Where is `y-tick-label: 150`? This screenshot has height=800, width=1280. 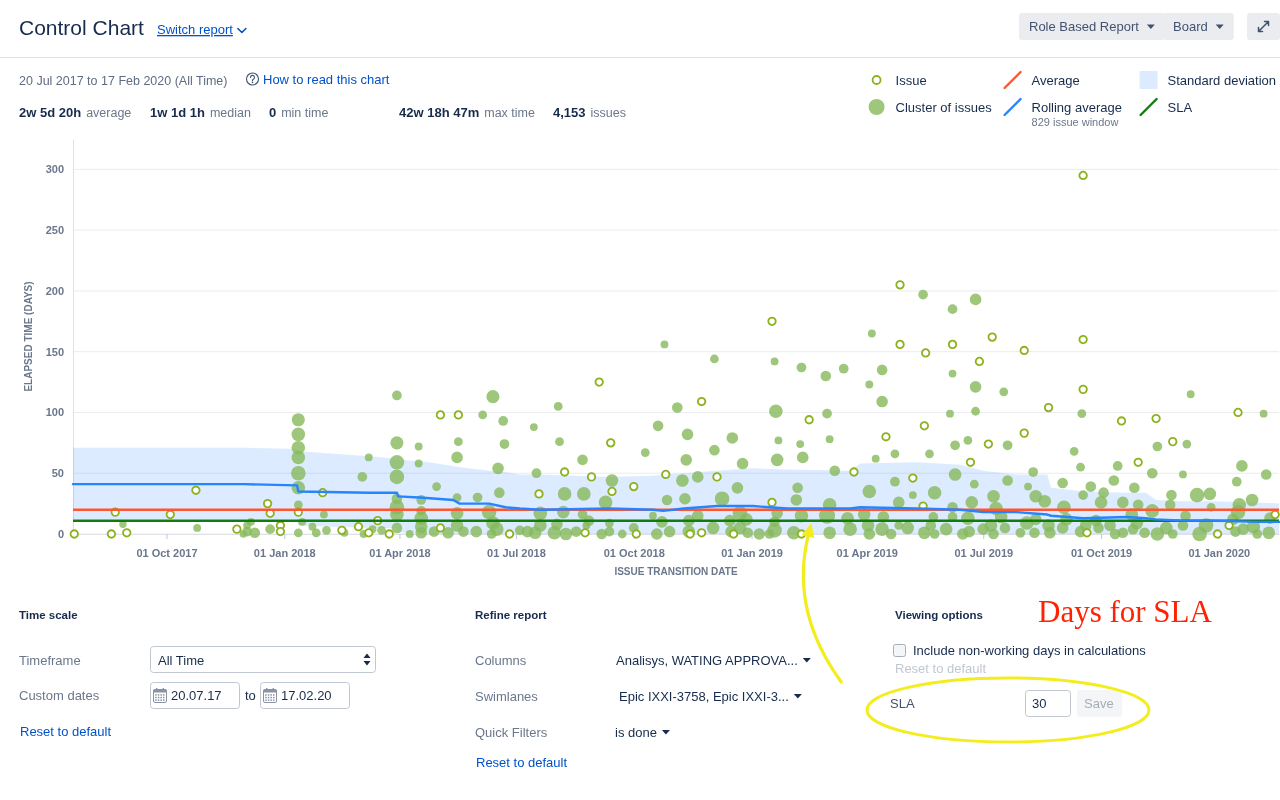 y-tick-label: 150 is located at coordinates (54, 351).